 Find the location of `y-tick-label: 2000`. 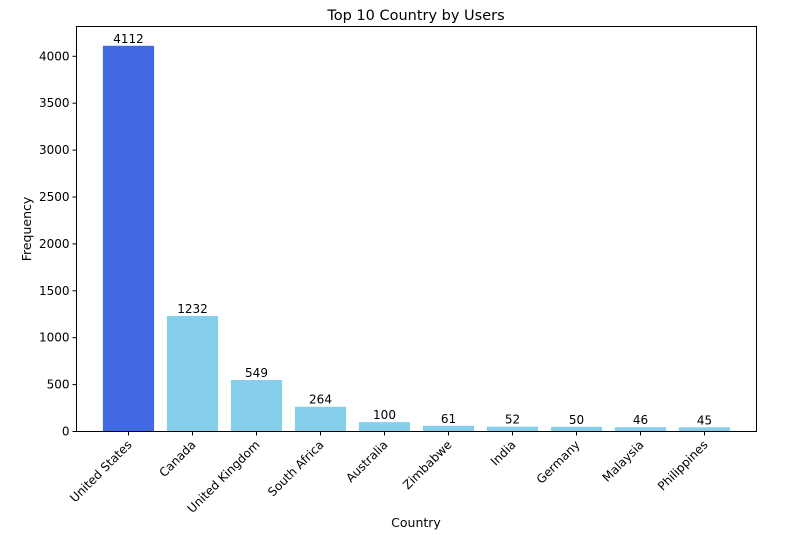

y-tick-label: 2000 is located at coordinates (54, 244).